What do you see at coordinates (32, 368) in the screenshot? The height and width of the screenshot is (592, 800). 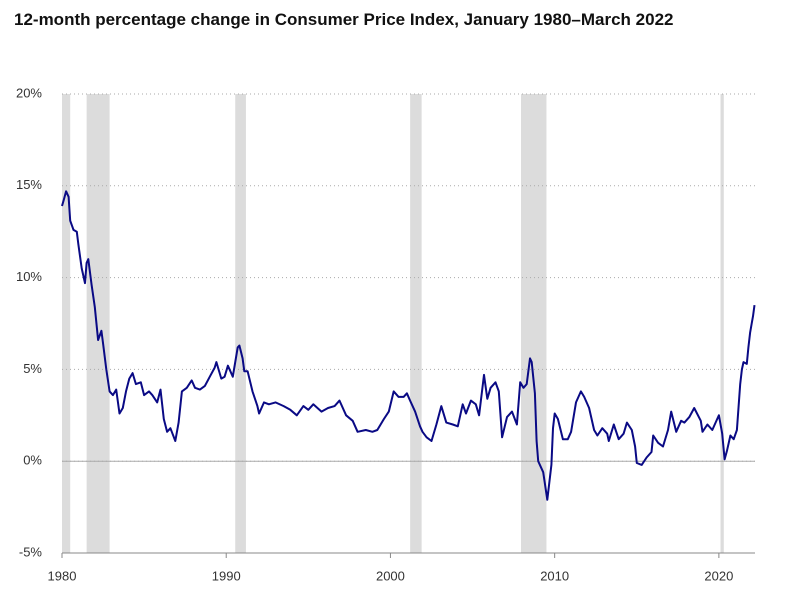 I see `y-tick-label: 5%` at bounding box center [32, 368].